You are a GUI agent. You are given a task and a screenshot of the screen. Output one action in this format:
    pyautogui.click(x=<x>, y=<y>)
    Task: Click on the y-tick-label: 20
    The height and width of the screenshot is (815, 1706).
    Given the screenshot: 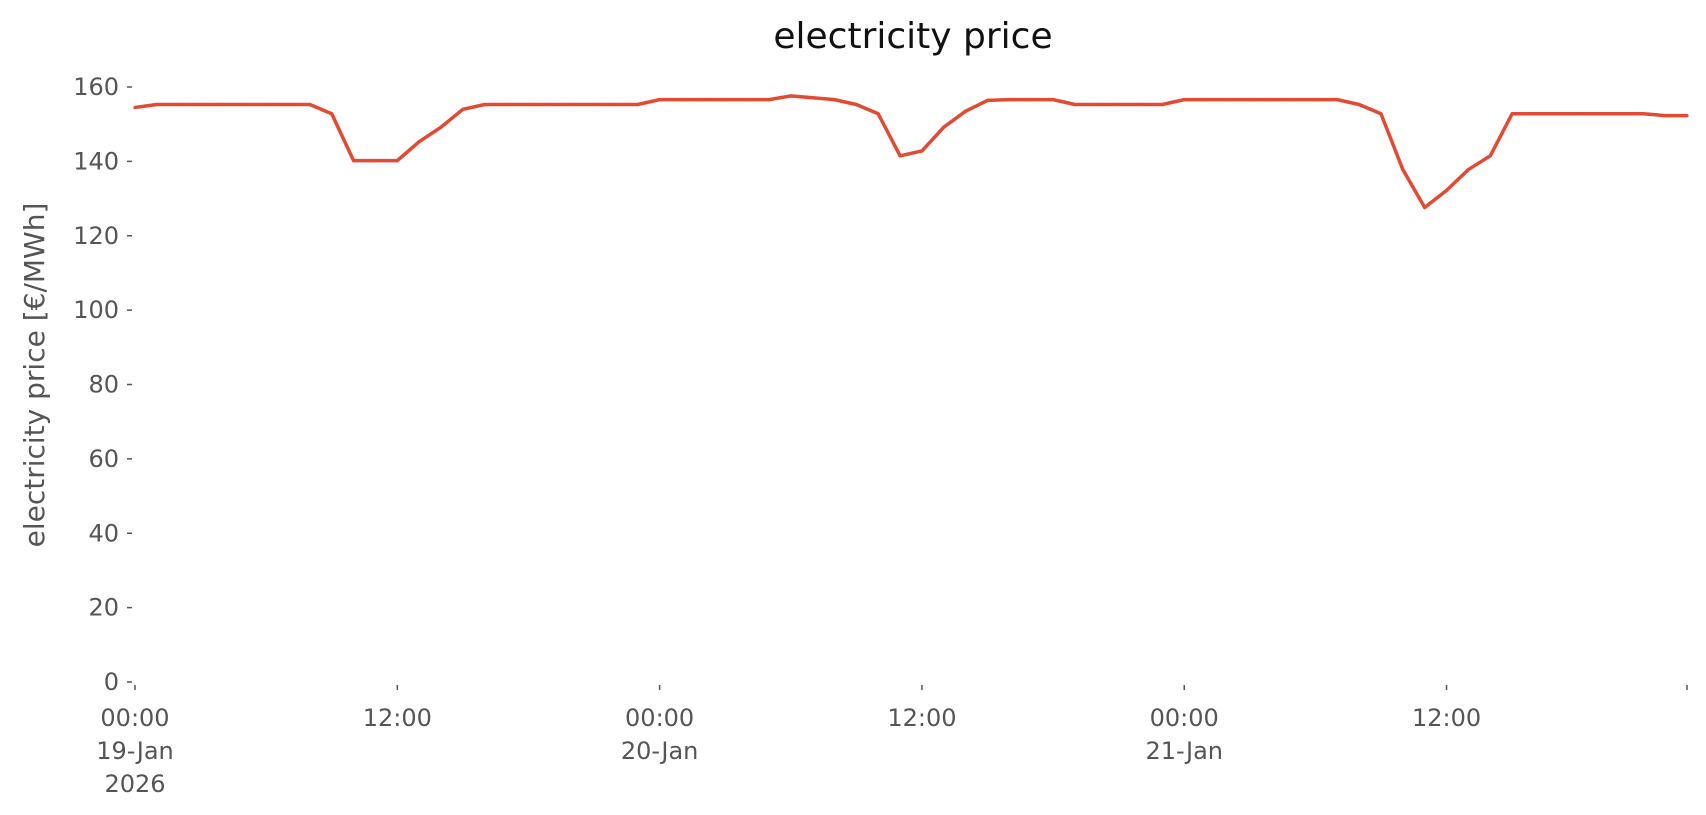 What is the action you would take?
    pyautogui.click(x=103, y=608)
    